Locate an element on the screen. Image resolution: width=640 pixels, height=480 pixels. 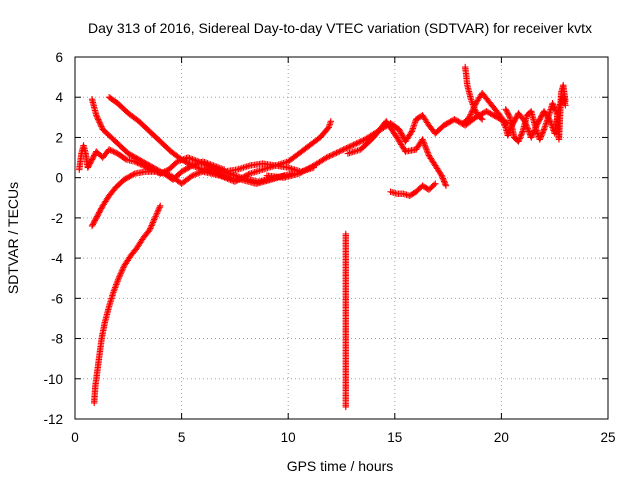
y-tick-label: 2 is located at coordinates (59, 137).